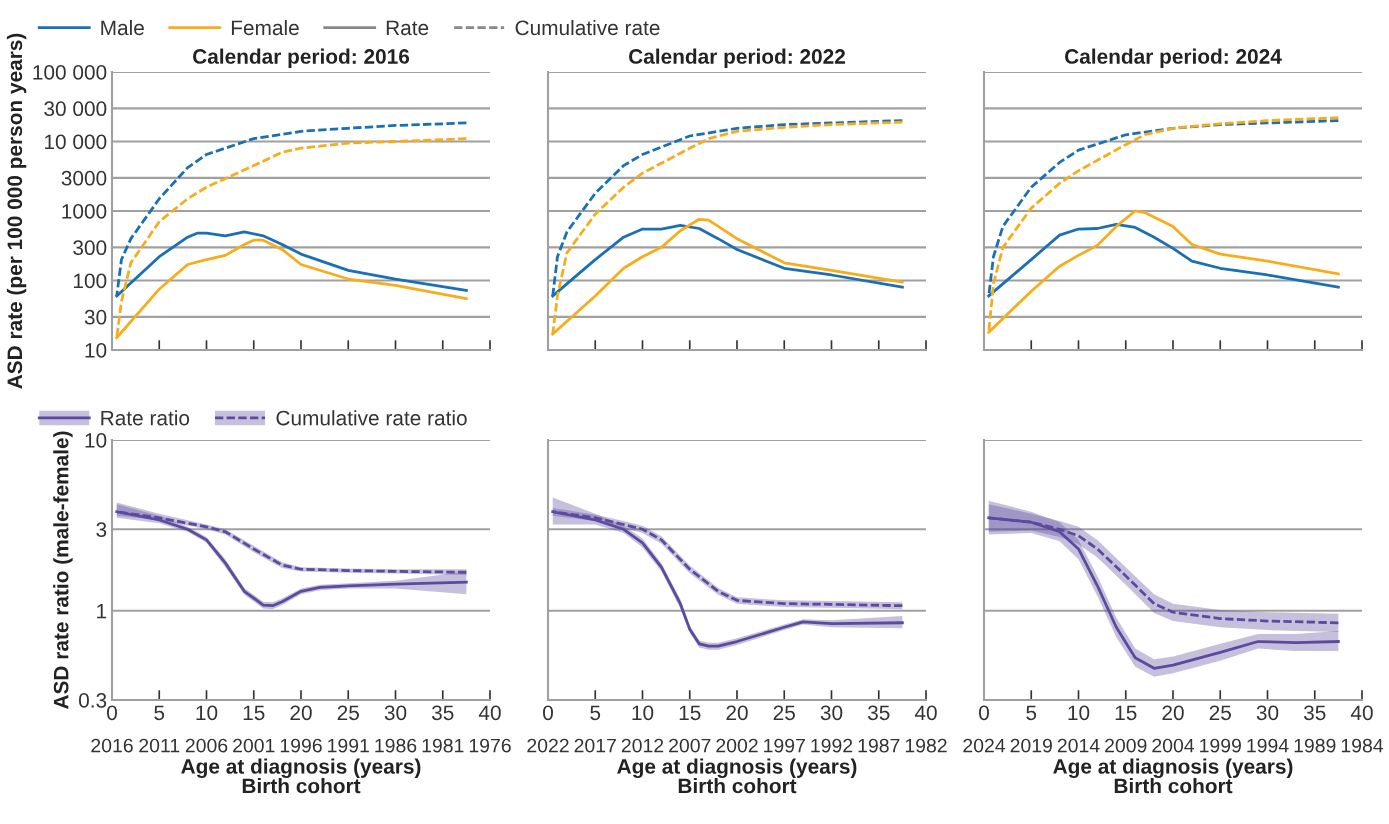  I want to click on chart-title: Calendar period: 2022, so click(737, 58).